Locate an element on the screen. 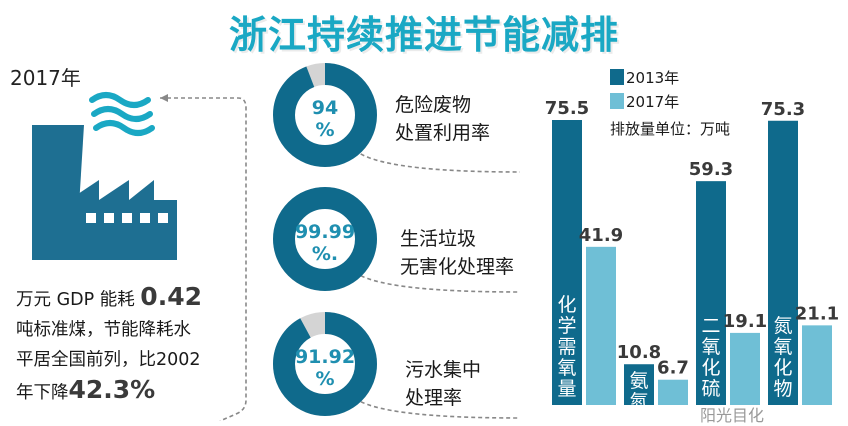  donut-sewage is located at coordinates (325, 364).